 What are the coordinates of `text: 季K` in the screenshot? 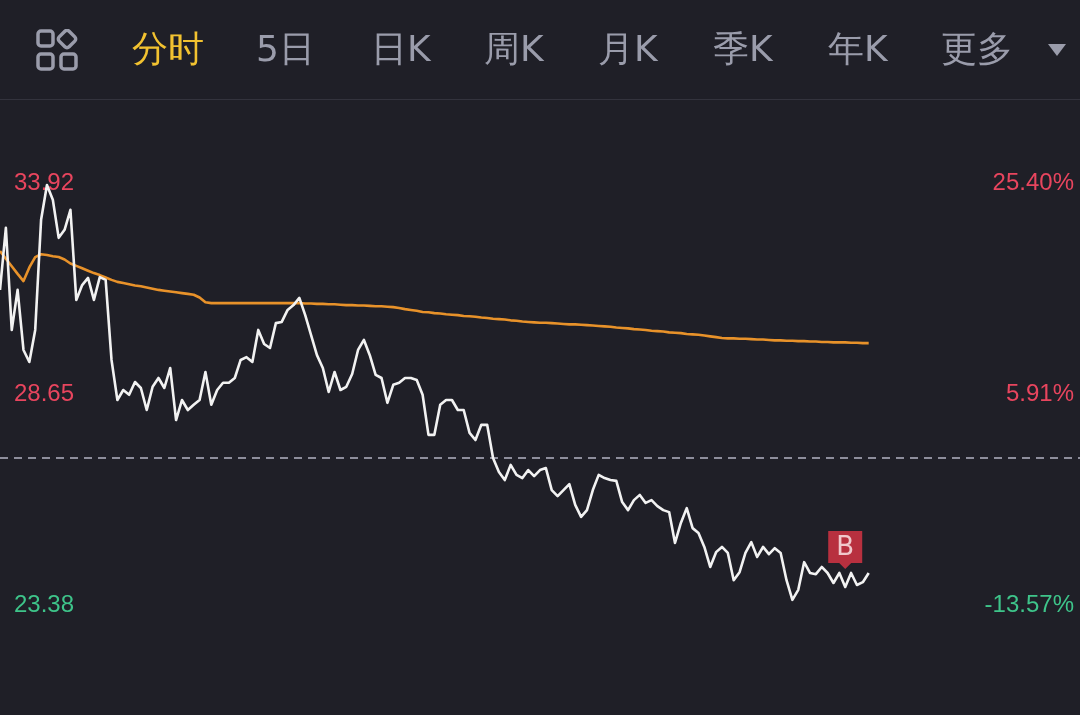 It's located at (743, 49).